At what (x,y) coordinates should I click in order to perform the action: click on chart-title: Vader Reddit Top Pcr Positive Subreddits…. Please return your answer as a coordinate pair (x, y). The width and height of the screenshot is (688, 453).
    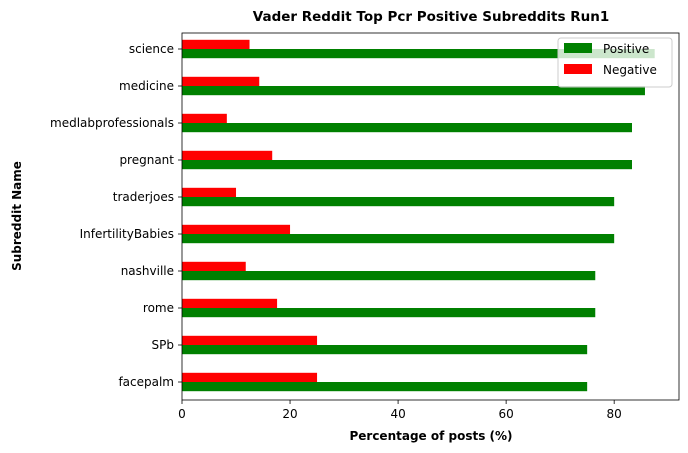
    Looking at the image, I should click on (431, 17).